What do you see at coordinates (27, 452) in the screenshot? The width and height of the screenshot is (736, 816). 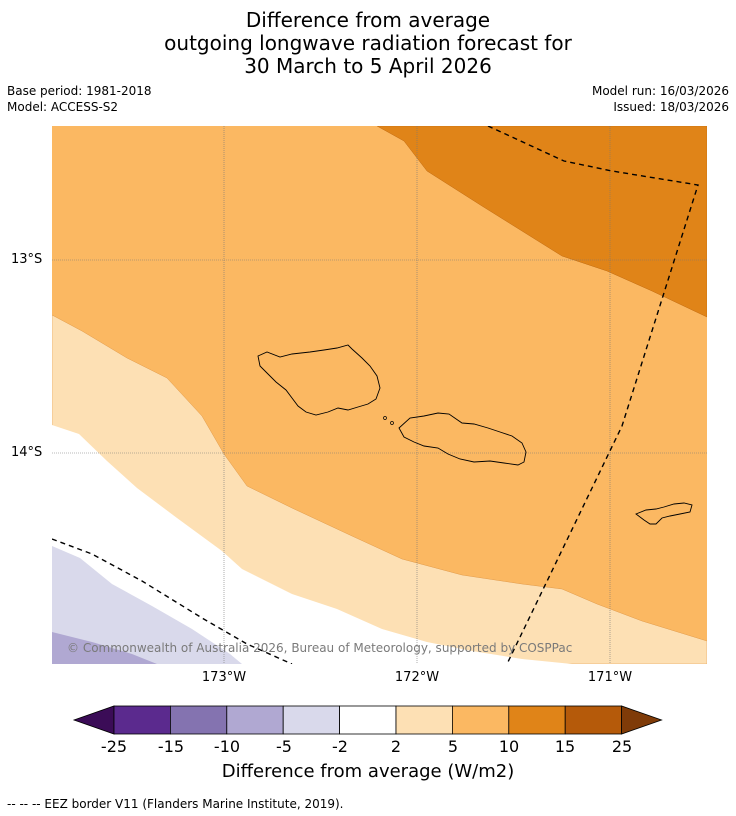 I see `lat-label-14s: 14°S` at bounding box center [27, 452].